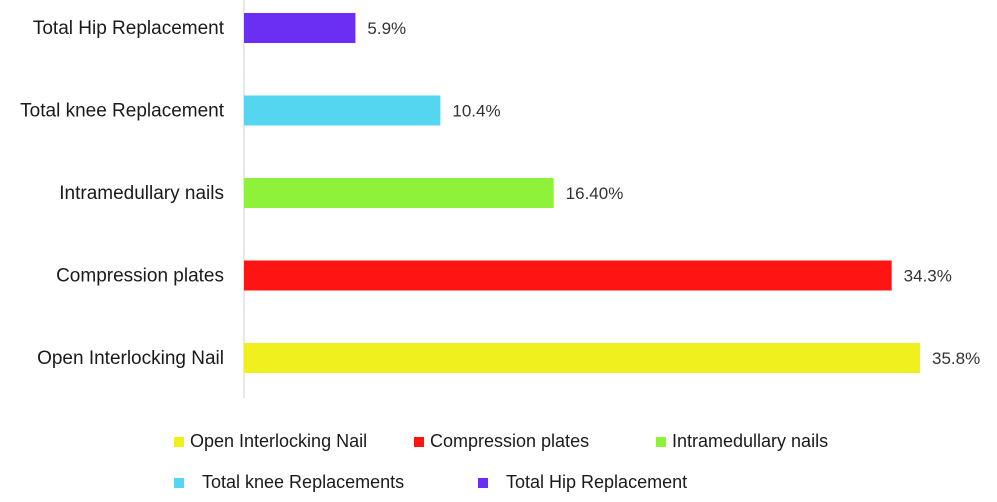  I want to click on data-label: 16.40%, so click(595, 193).